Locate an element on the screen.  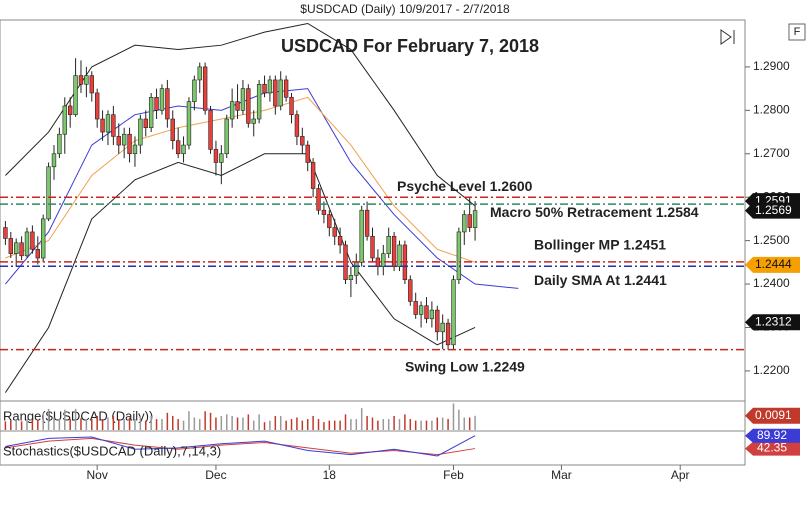
level-label: Daily SMA At 1.2441 is located at coordinates (600, 280).